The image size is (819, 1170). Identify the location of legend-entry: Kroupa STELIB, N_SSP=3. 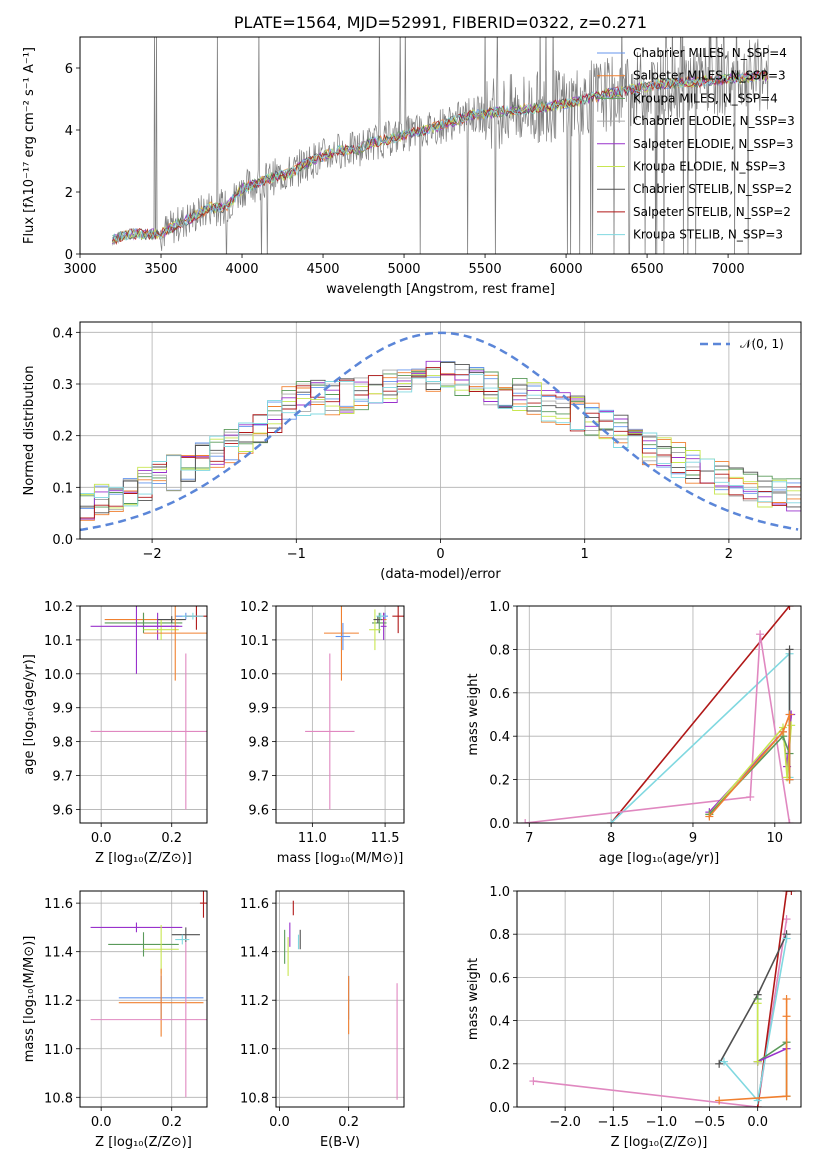
(708, 235).